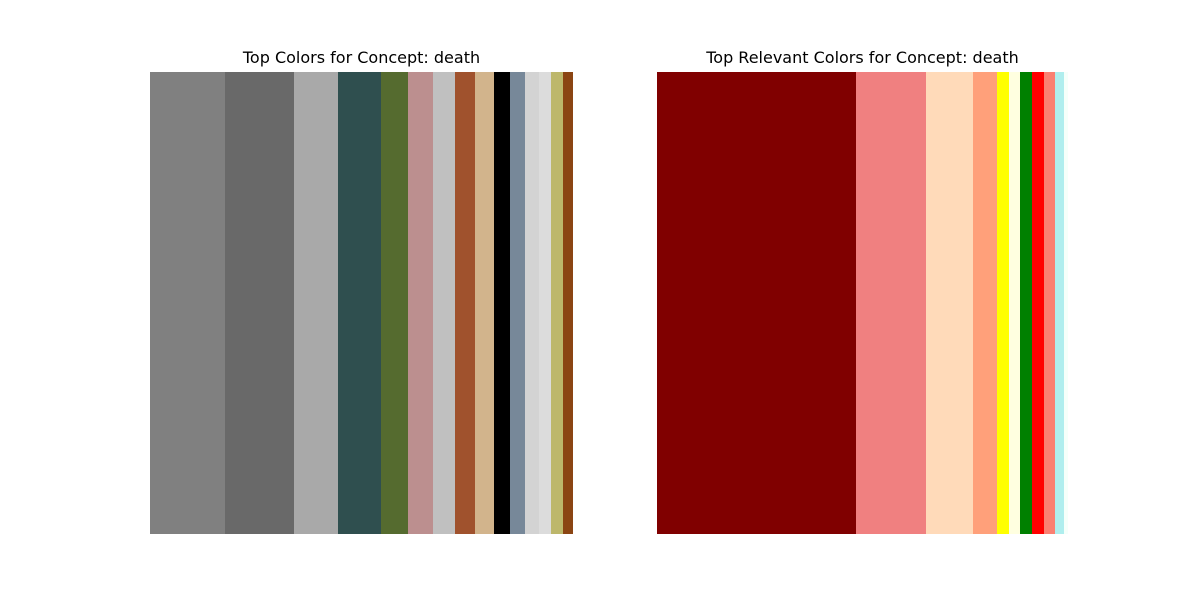 The width and height of the screenshot is (1200, 600). Describe the element at coordinates (361, 57) in the screenshot. I see `left-chart-title: Top Colors for Concept: death` at that location.